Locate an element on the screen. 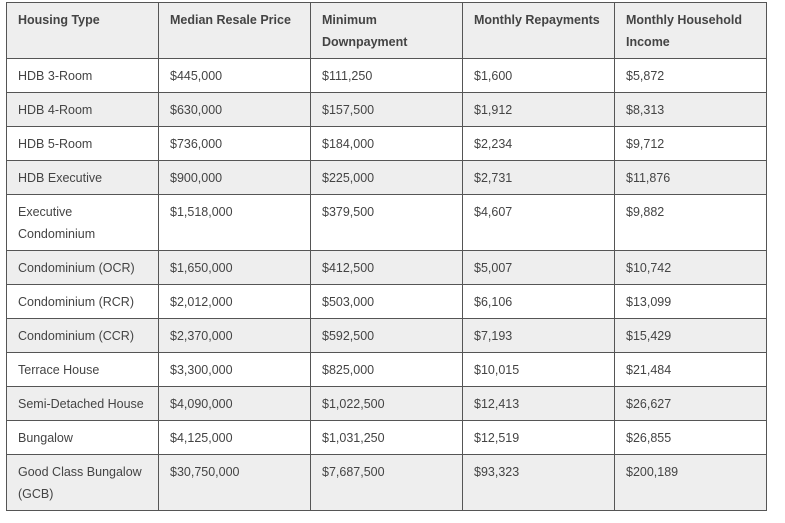 Image resolution: width=785 pixels, height=523 pixels. cell-minimum-downpayment: $111,250 is located at coordinates (386, 75).